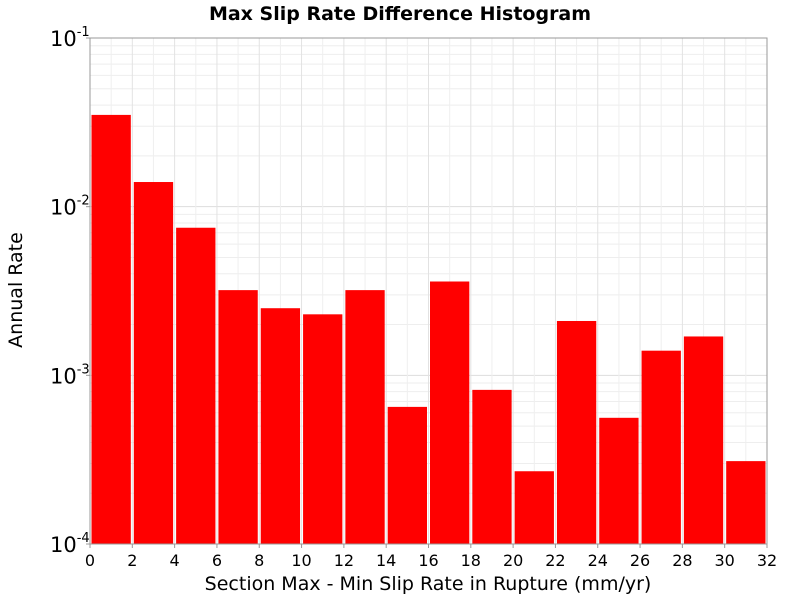  What do you see at coordinates (386, 560) in the screenshot?
I see `x-tick-label: 14` at bounding box center [386, 560].